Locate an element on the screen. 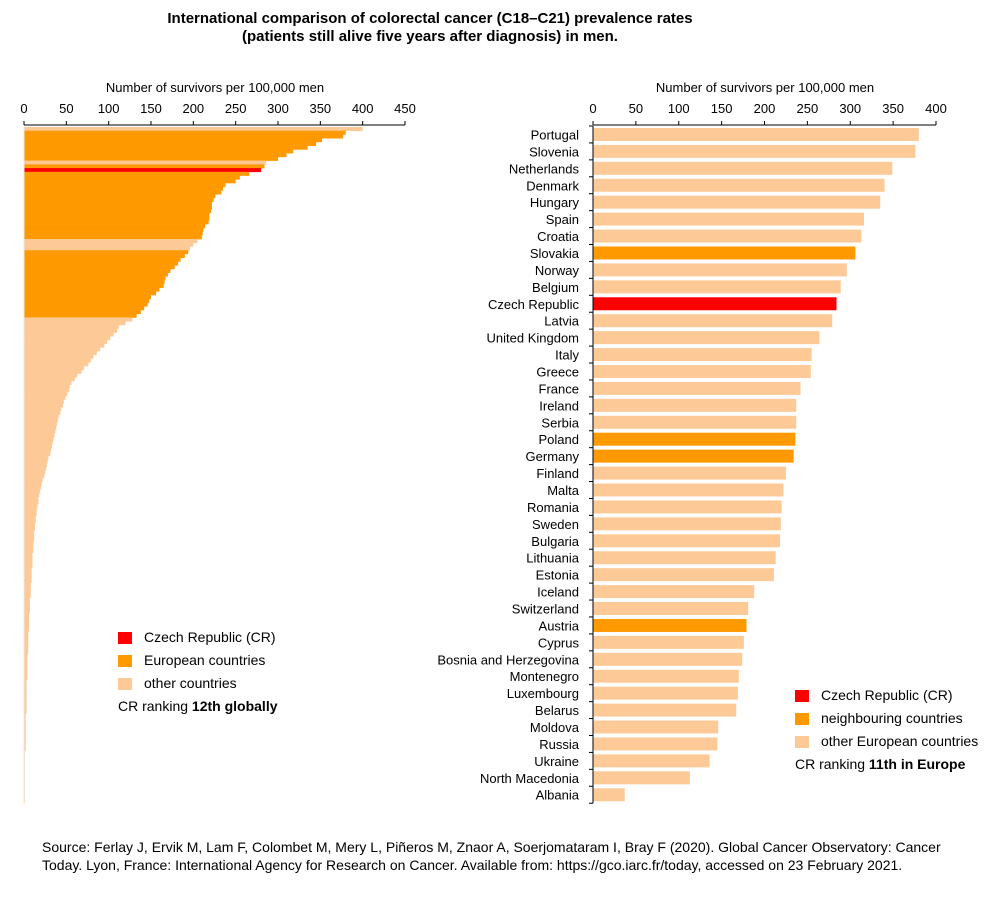  ranking-note-global: CR ranking 12th globally is located at coordinates (198, 706).